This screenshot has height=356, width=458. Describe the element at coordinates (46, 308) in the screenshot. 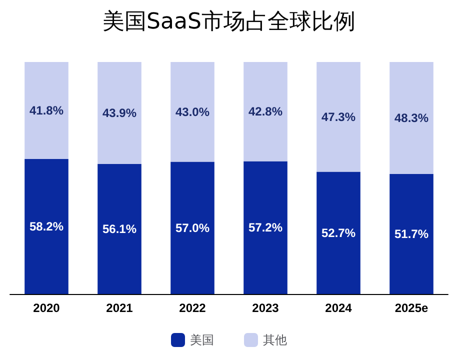

I see `x-tick-label: 2020` at that location.